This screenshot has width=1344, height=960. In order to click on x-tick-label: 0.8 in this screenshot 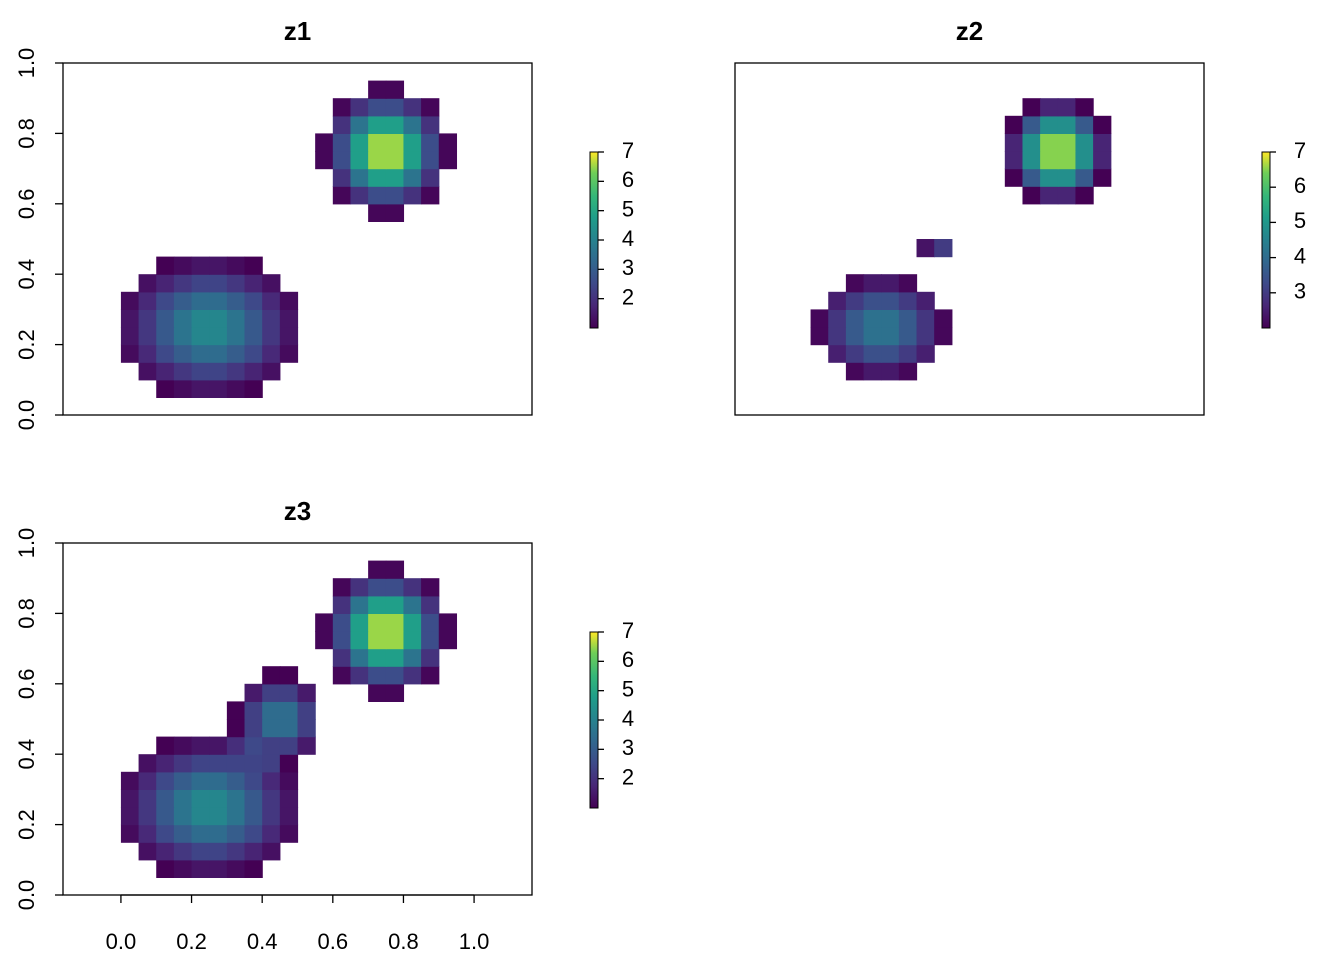, I will do `click(403, 941)`.